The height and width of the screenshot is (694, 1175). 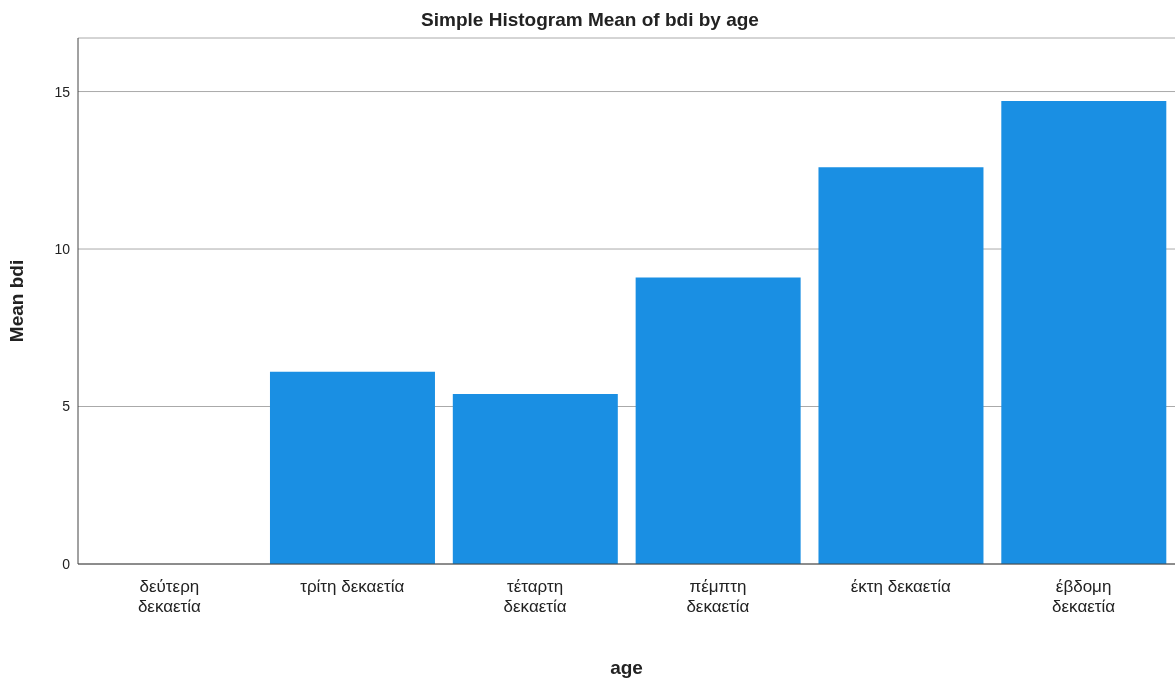 What do you see at coordinates (66, 406) in the screenshot?
I see `y-tick-label: 5` at bounding box center [66, 406].